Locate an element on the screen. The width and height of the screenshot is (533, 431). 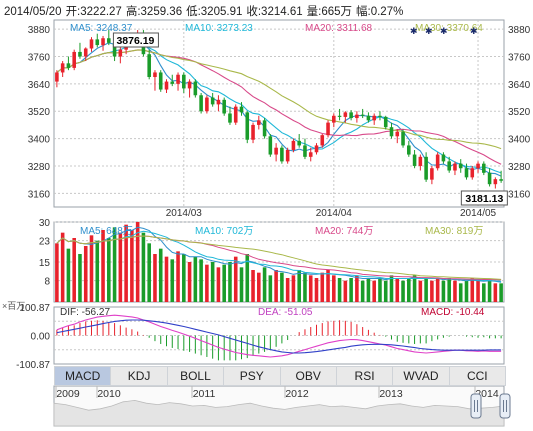
macd-tick-label: -100.87 is located at coordinates (33, 365).